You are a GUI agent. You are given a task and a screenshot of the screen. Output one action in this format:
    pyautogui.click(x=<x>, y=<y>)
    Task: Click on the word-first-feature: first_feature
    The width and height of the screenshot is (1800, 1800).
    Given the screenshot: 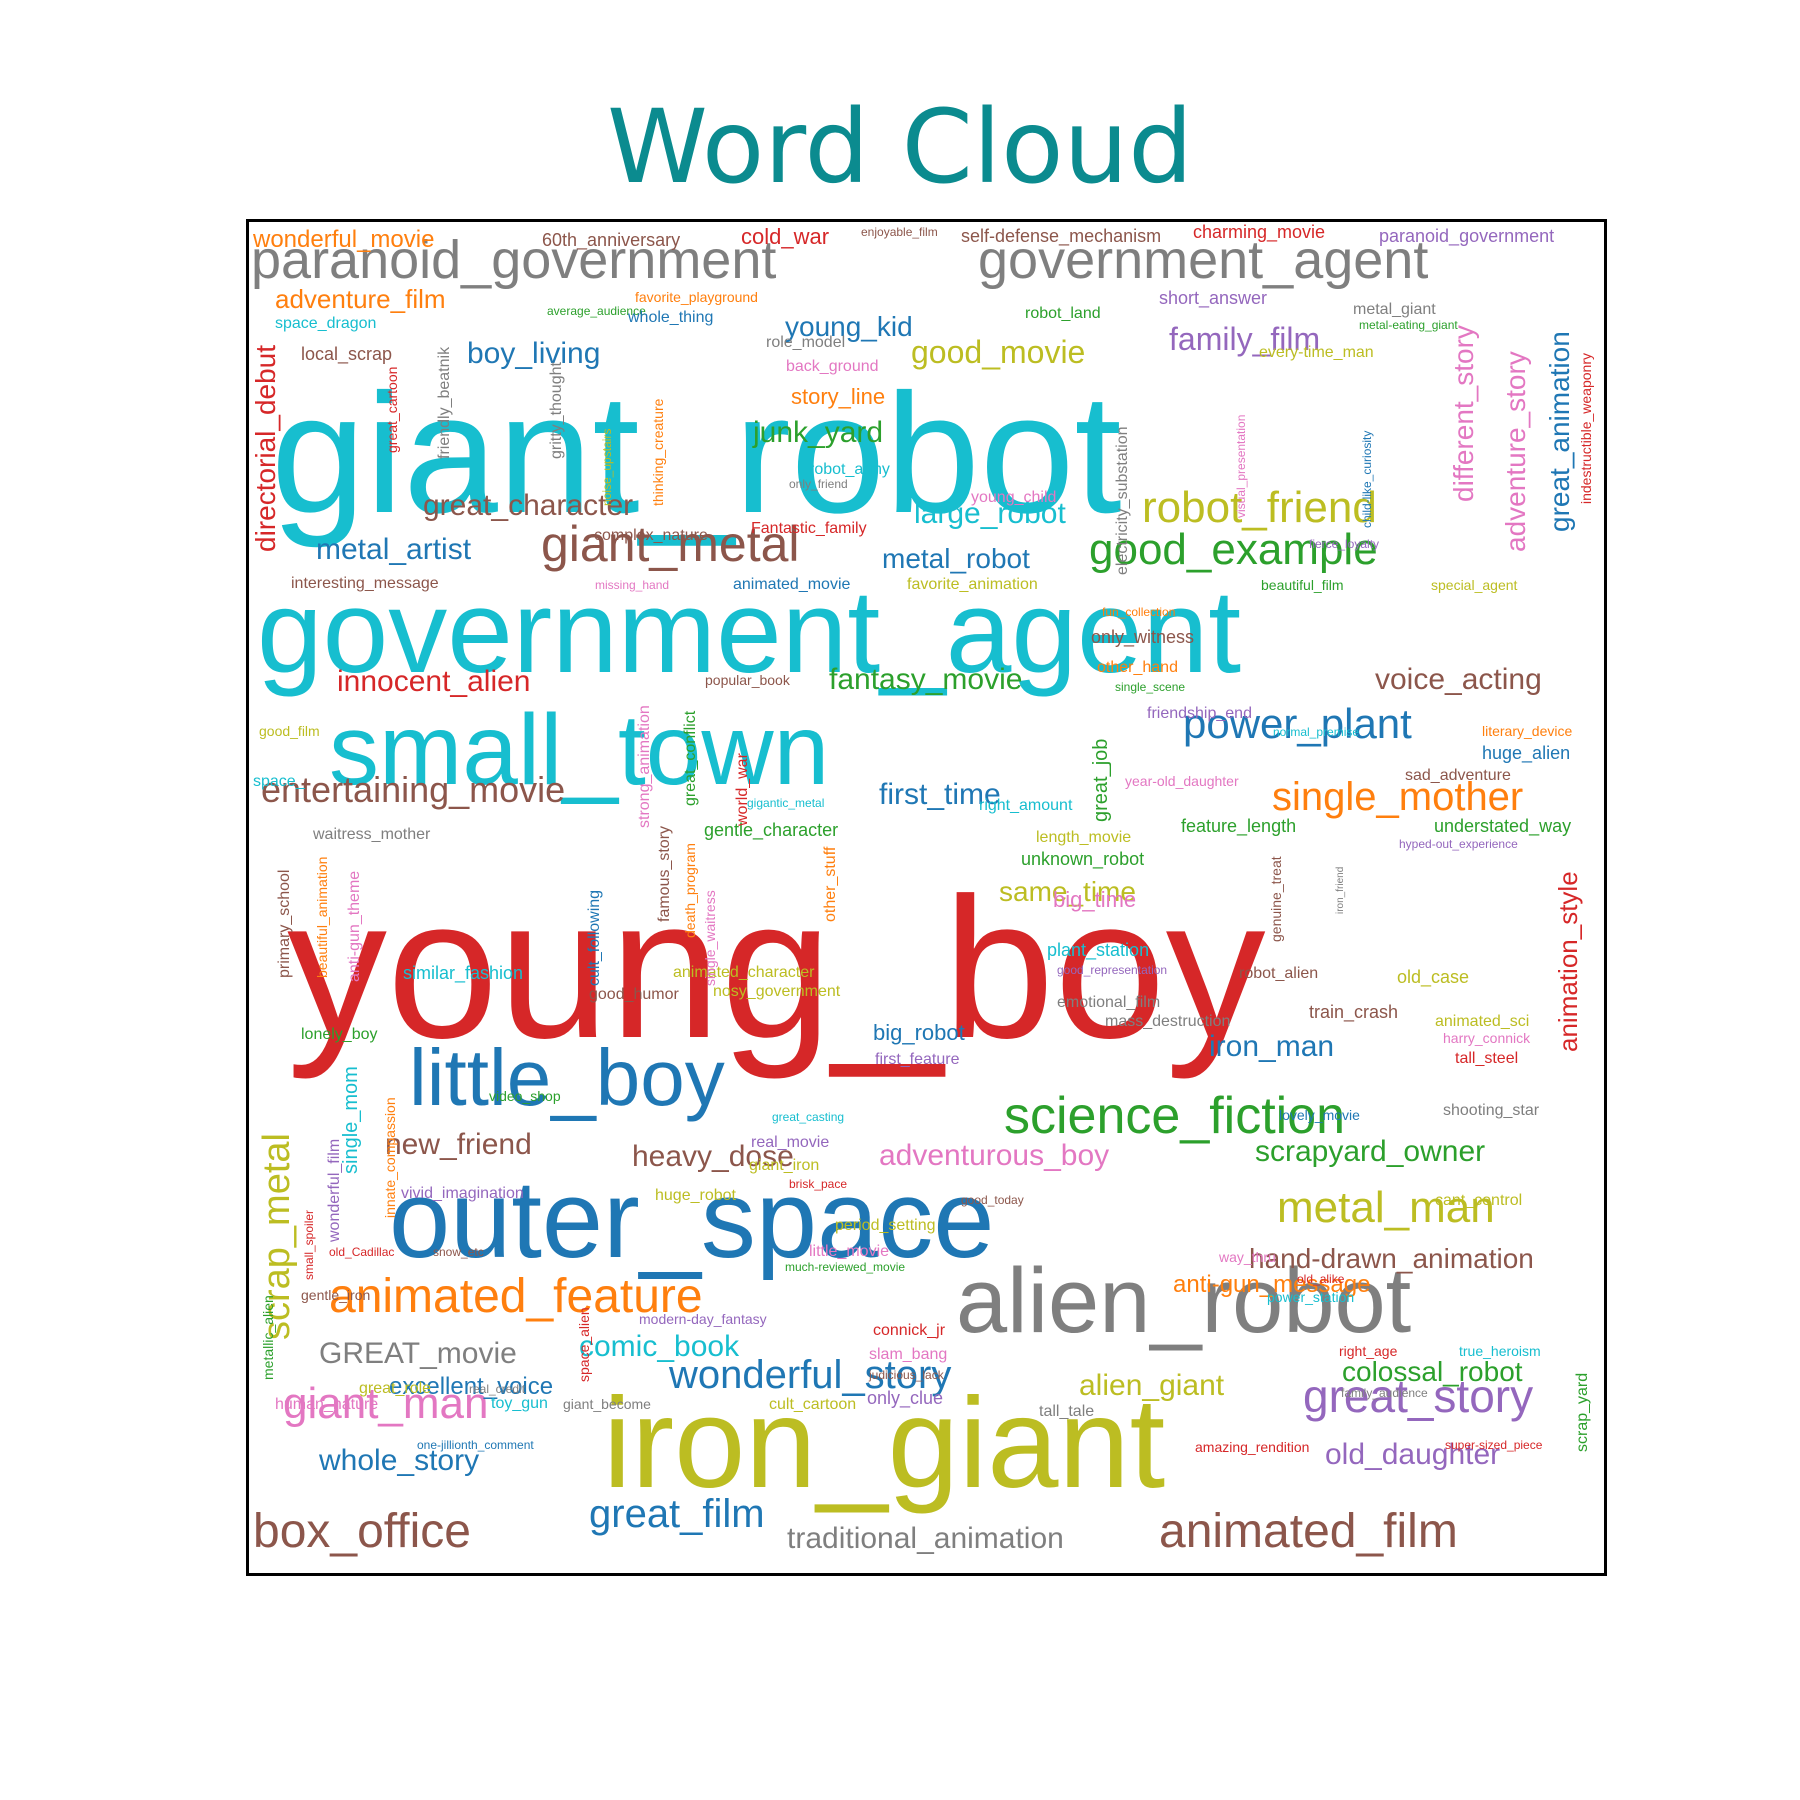 What is the action you would take?
    pyautogui.click(x=917, y=1059)
    